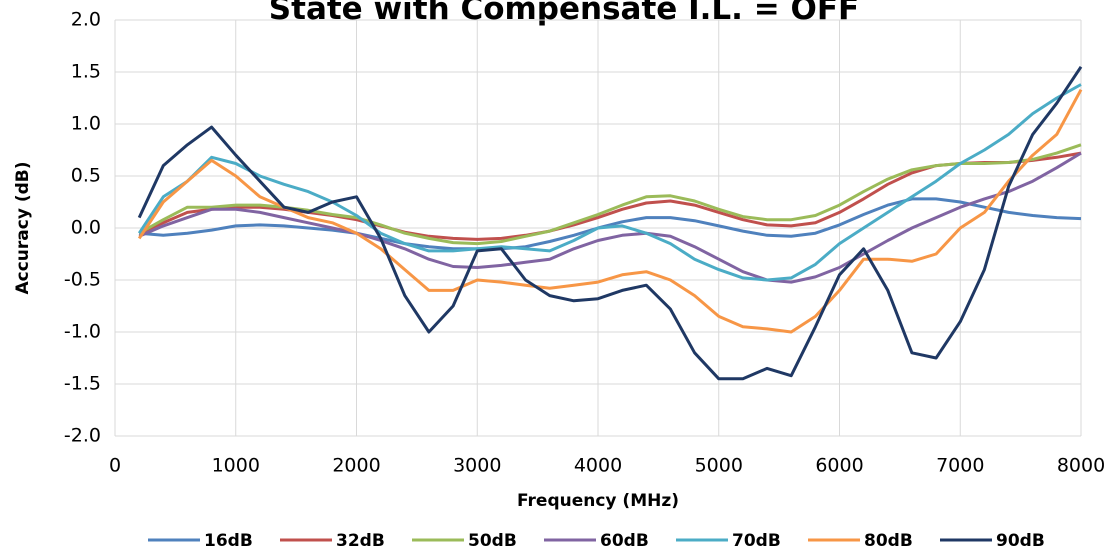 The image size is (1114, 558). I want to click on x-tick-label: 1000, so click(236, 466).